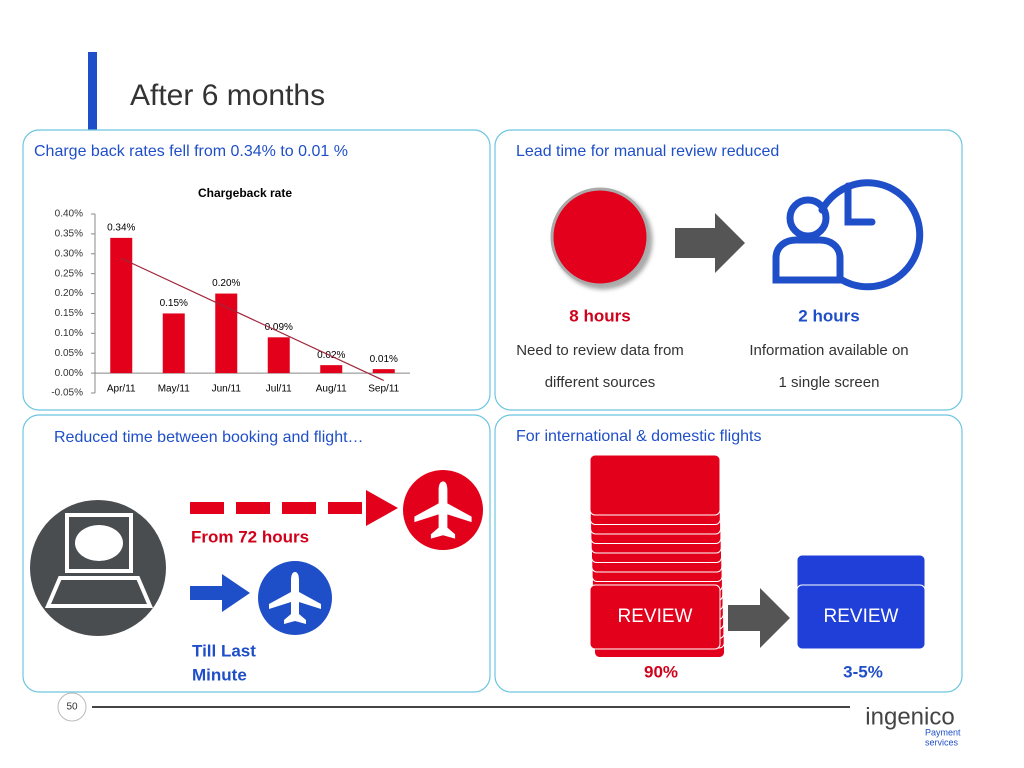 The height and width of the screenshot is (768, 1024). What do you see at coordinates (657, 556) in the screenshot?
I see `red-card-stack` at bounding box center [657, 556].